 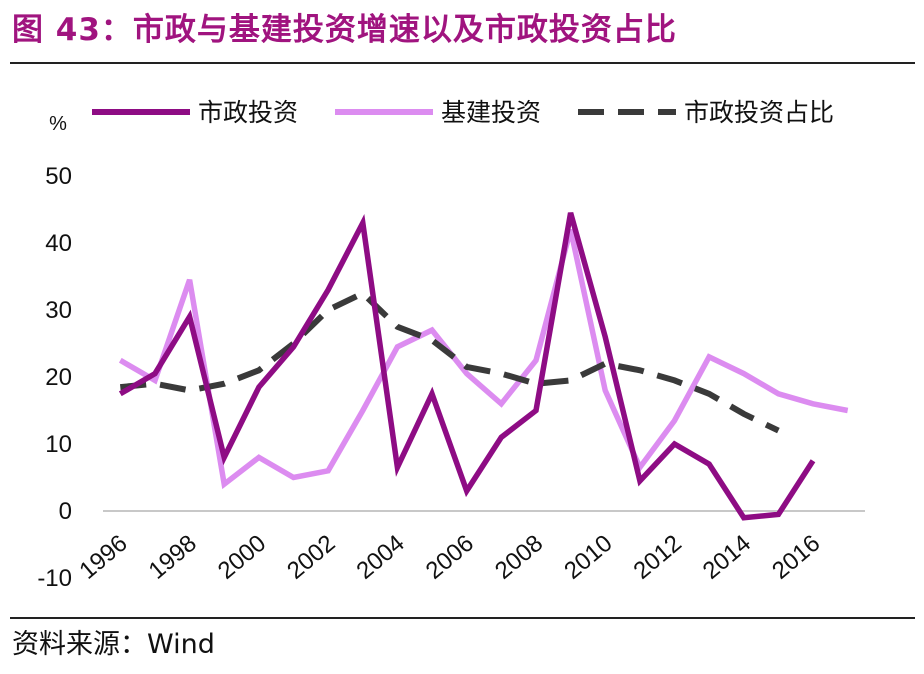 What do you see at coordinates (58, 310) in the screenshot?
I see `y-tick-label: 30` at bounding box center [58, 310].